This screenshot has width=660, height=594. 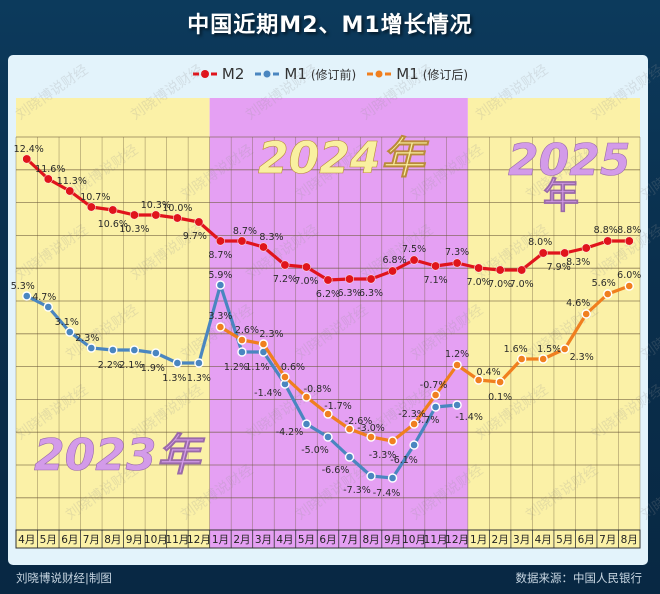 I want to click on credit-text: 刘晓博说财经|制图, so click(x=64, y=578).